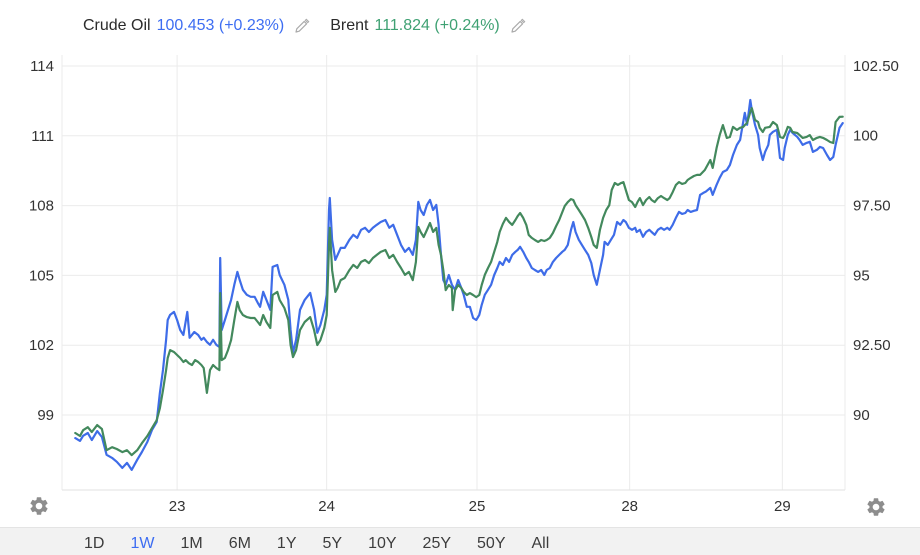  Describe the element at coordinates (460, 541) in the screenshot. I see `time-range-toolbar: 1D 1W 1M 6M 1Y 5Y 10Y 25Y 50Y All` at that location.